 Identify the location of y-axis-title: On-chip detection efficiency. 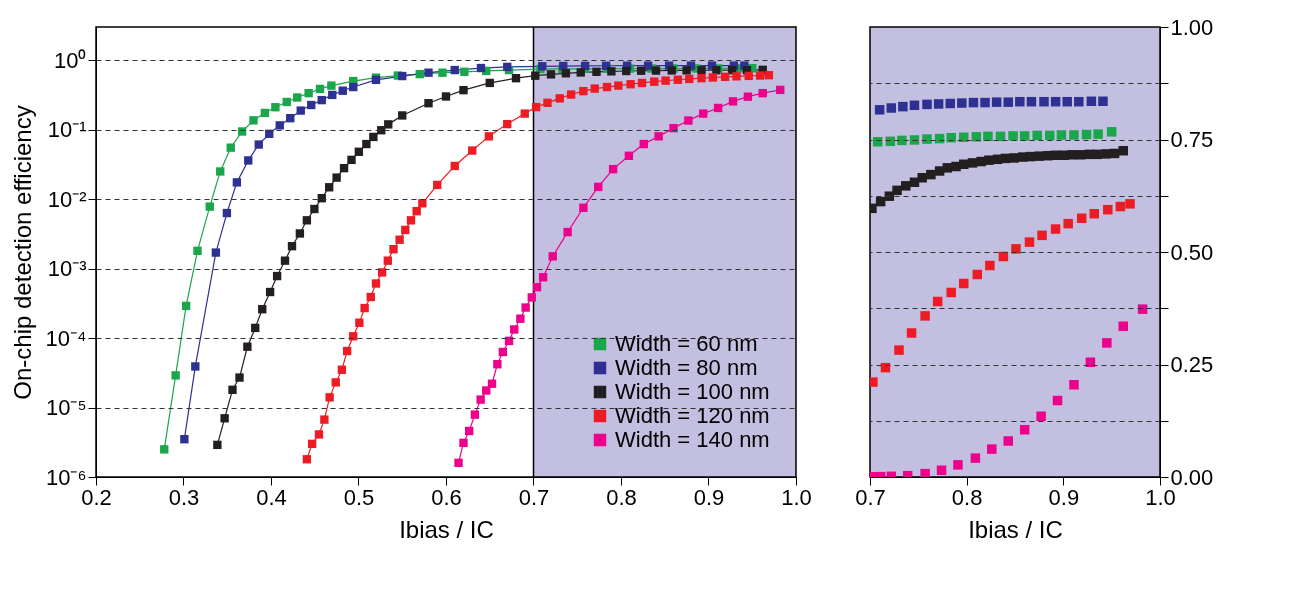
(22, 252).